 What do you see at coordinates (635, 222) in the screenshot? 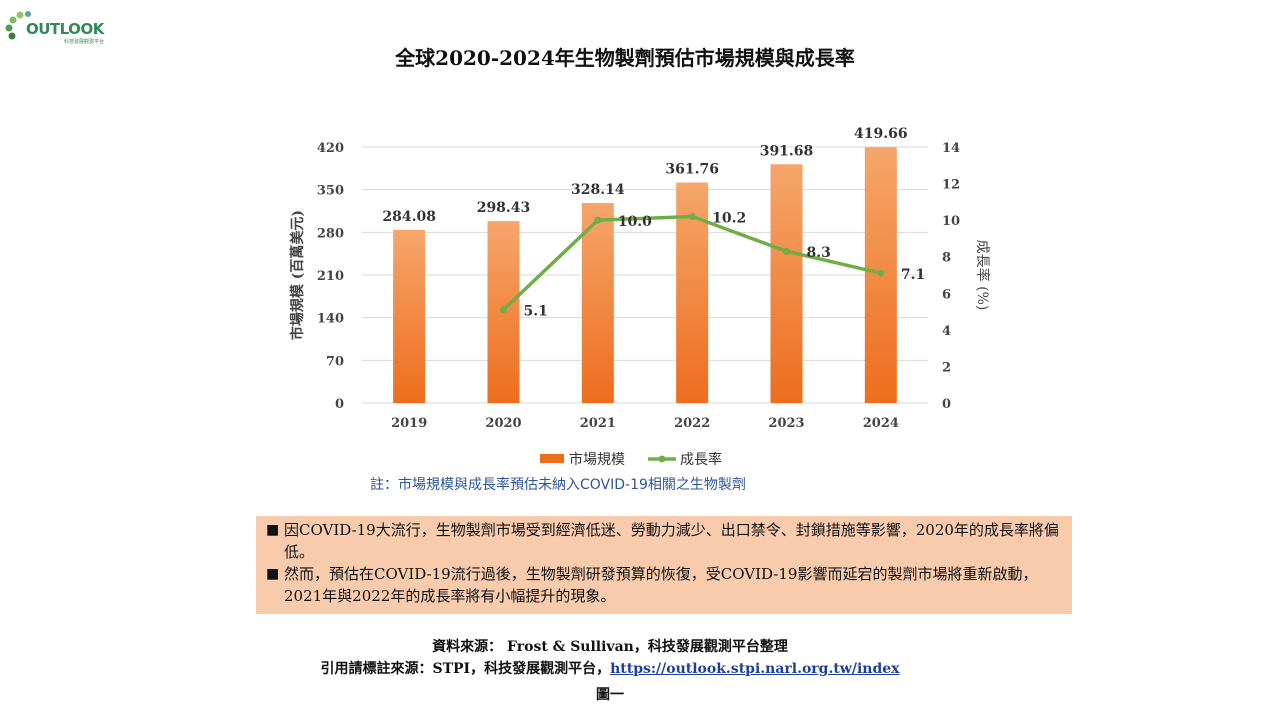
I see `growth-value-label: 10.0` at bounding box center [635, 222].